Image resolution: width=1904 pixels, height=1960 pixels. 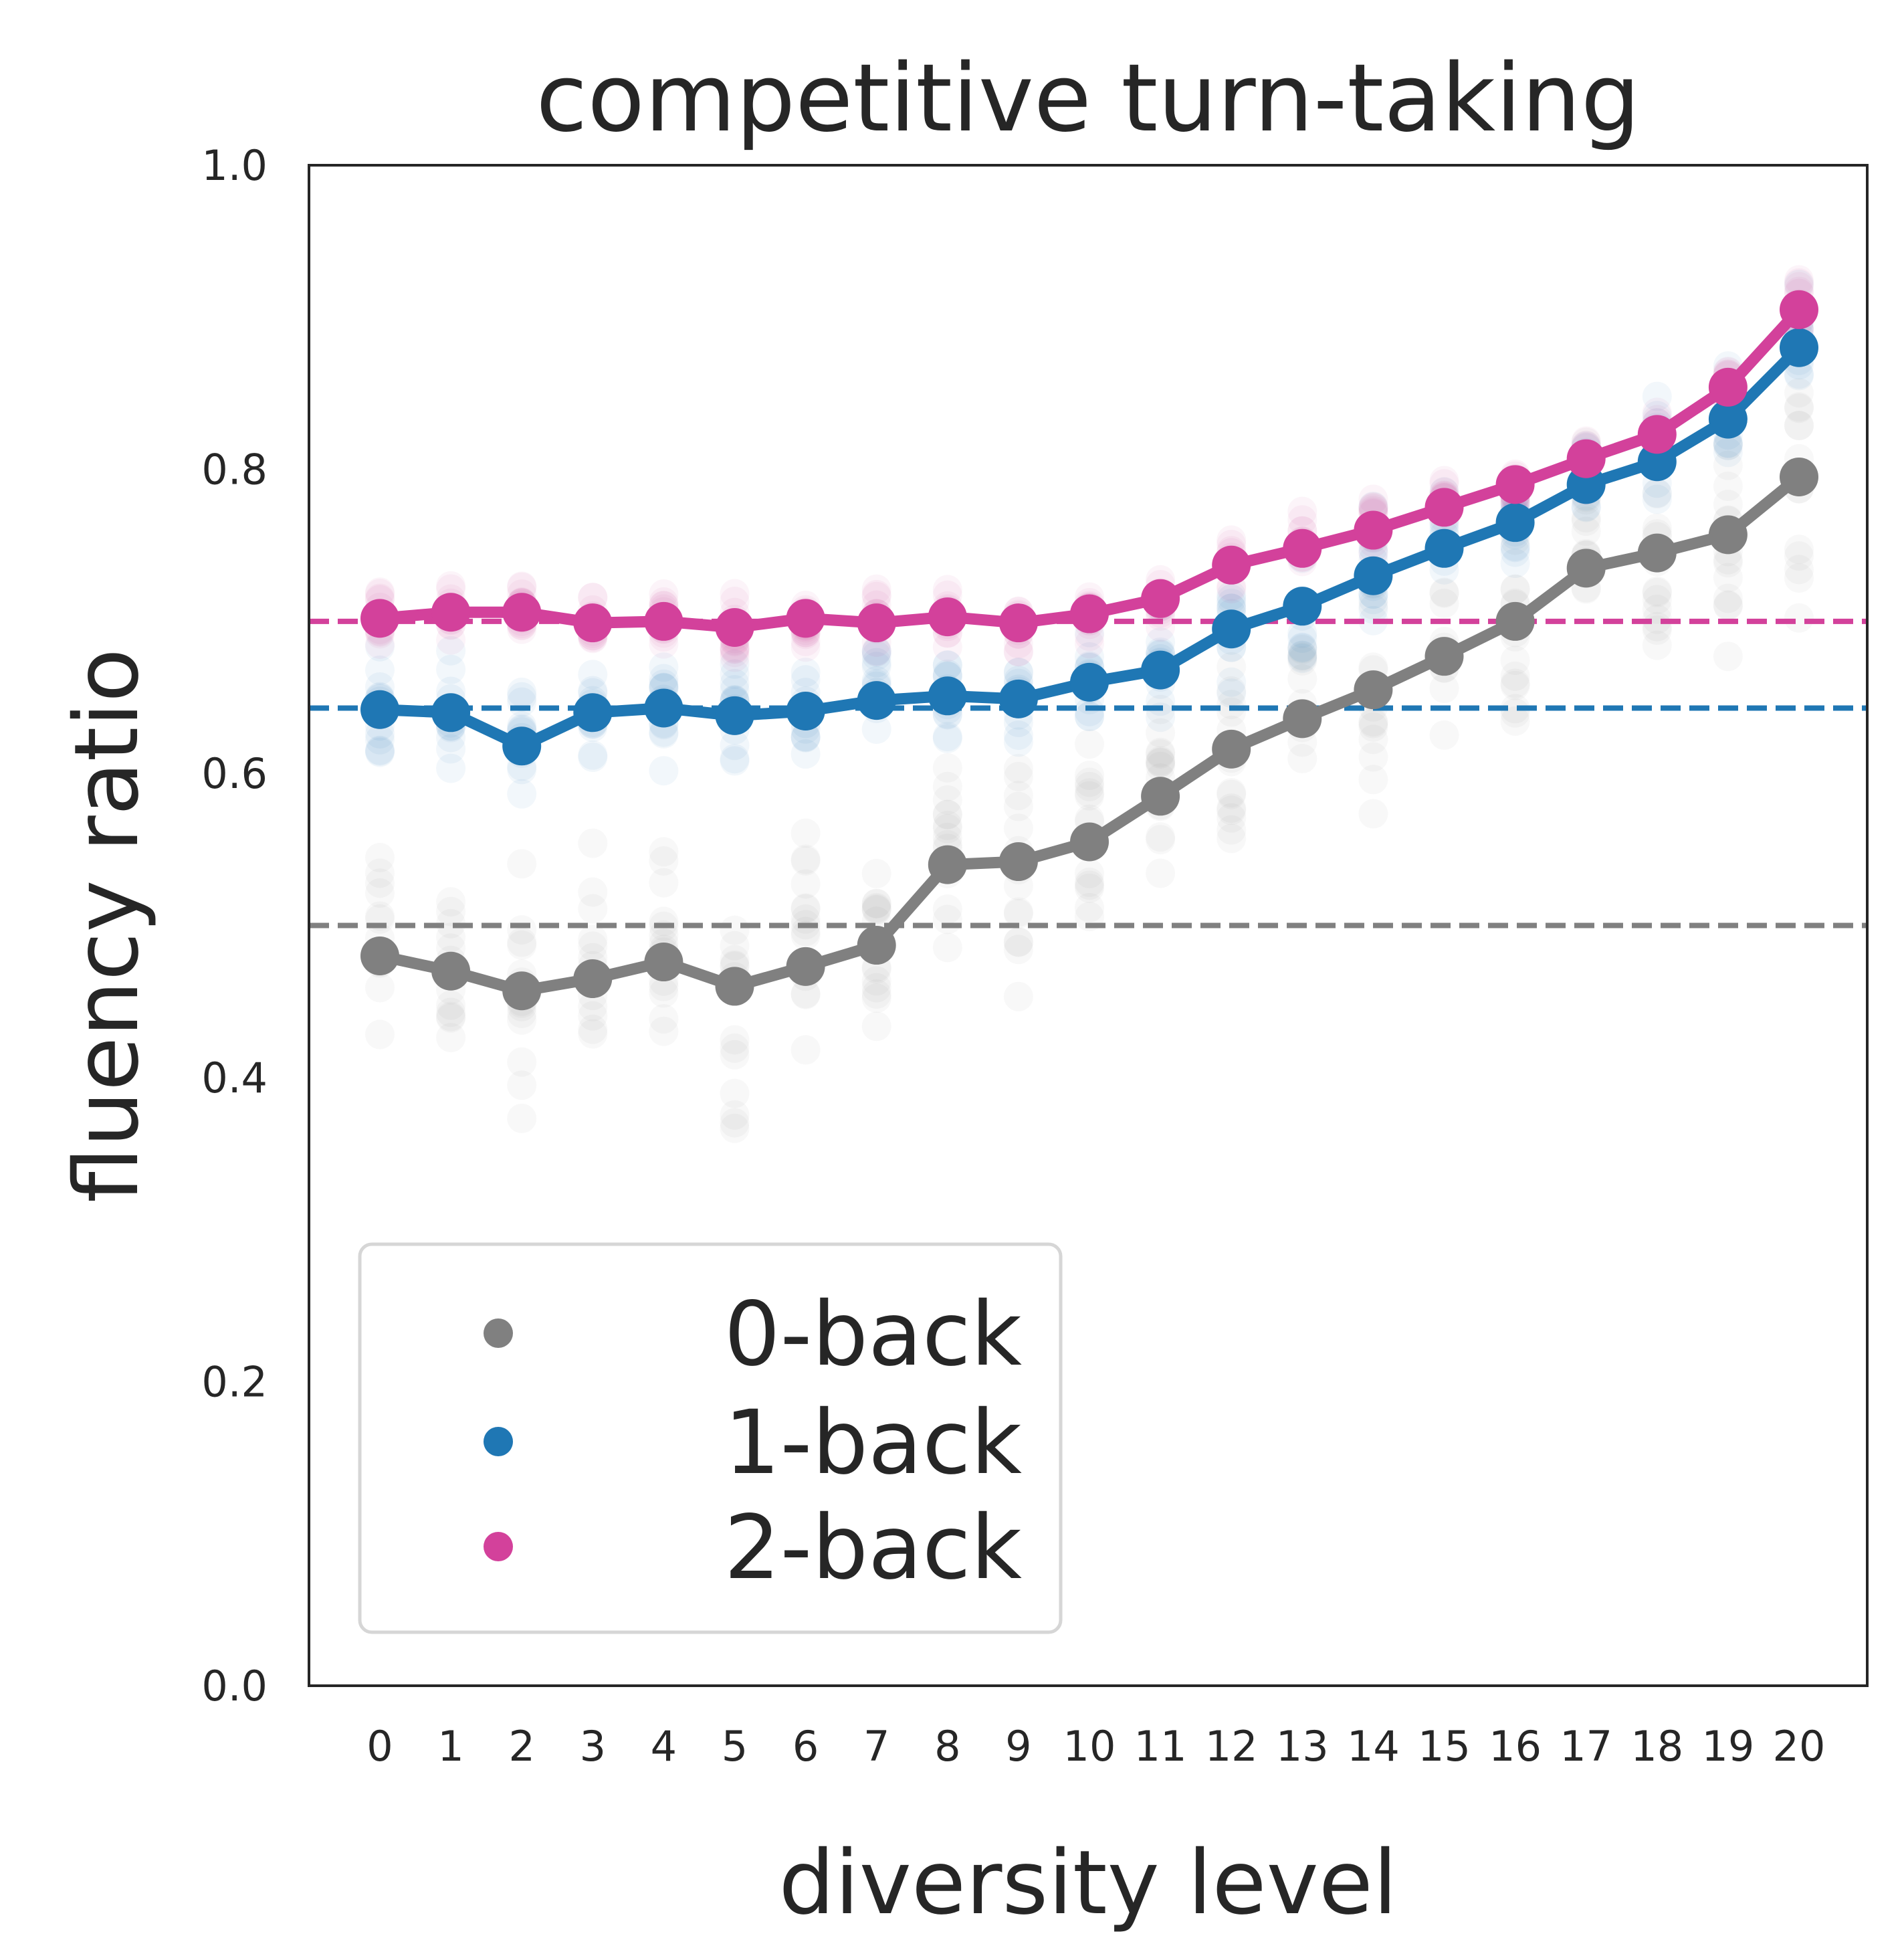 I want to click on legend-box, so click(x=711, y=1438).